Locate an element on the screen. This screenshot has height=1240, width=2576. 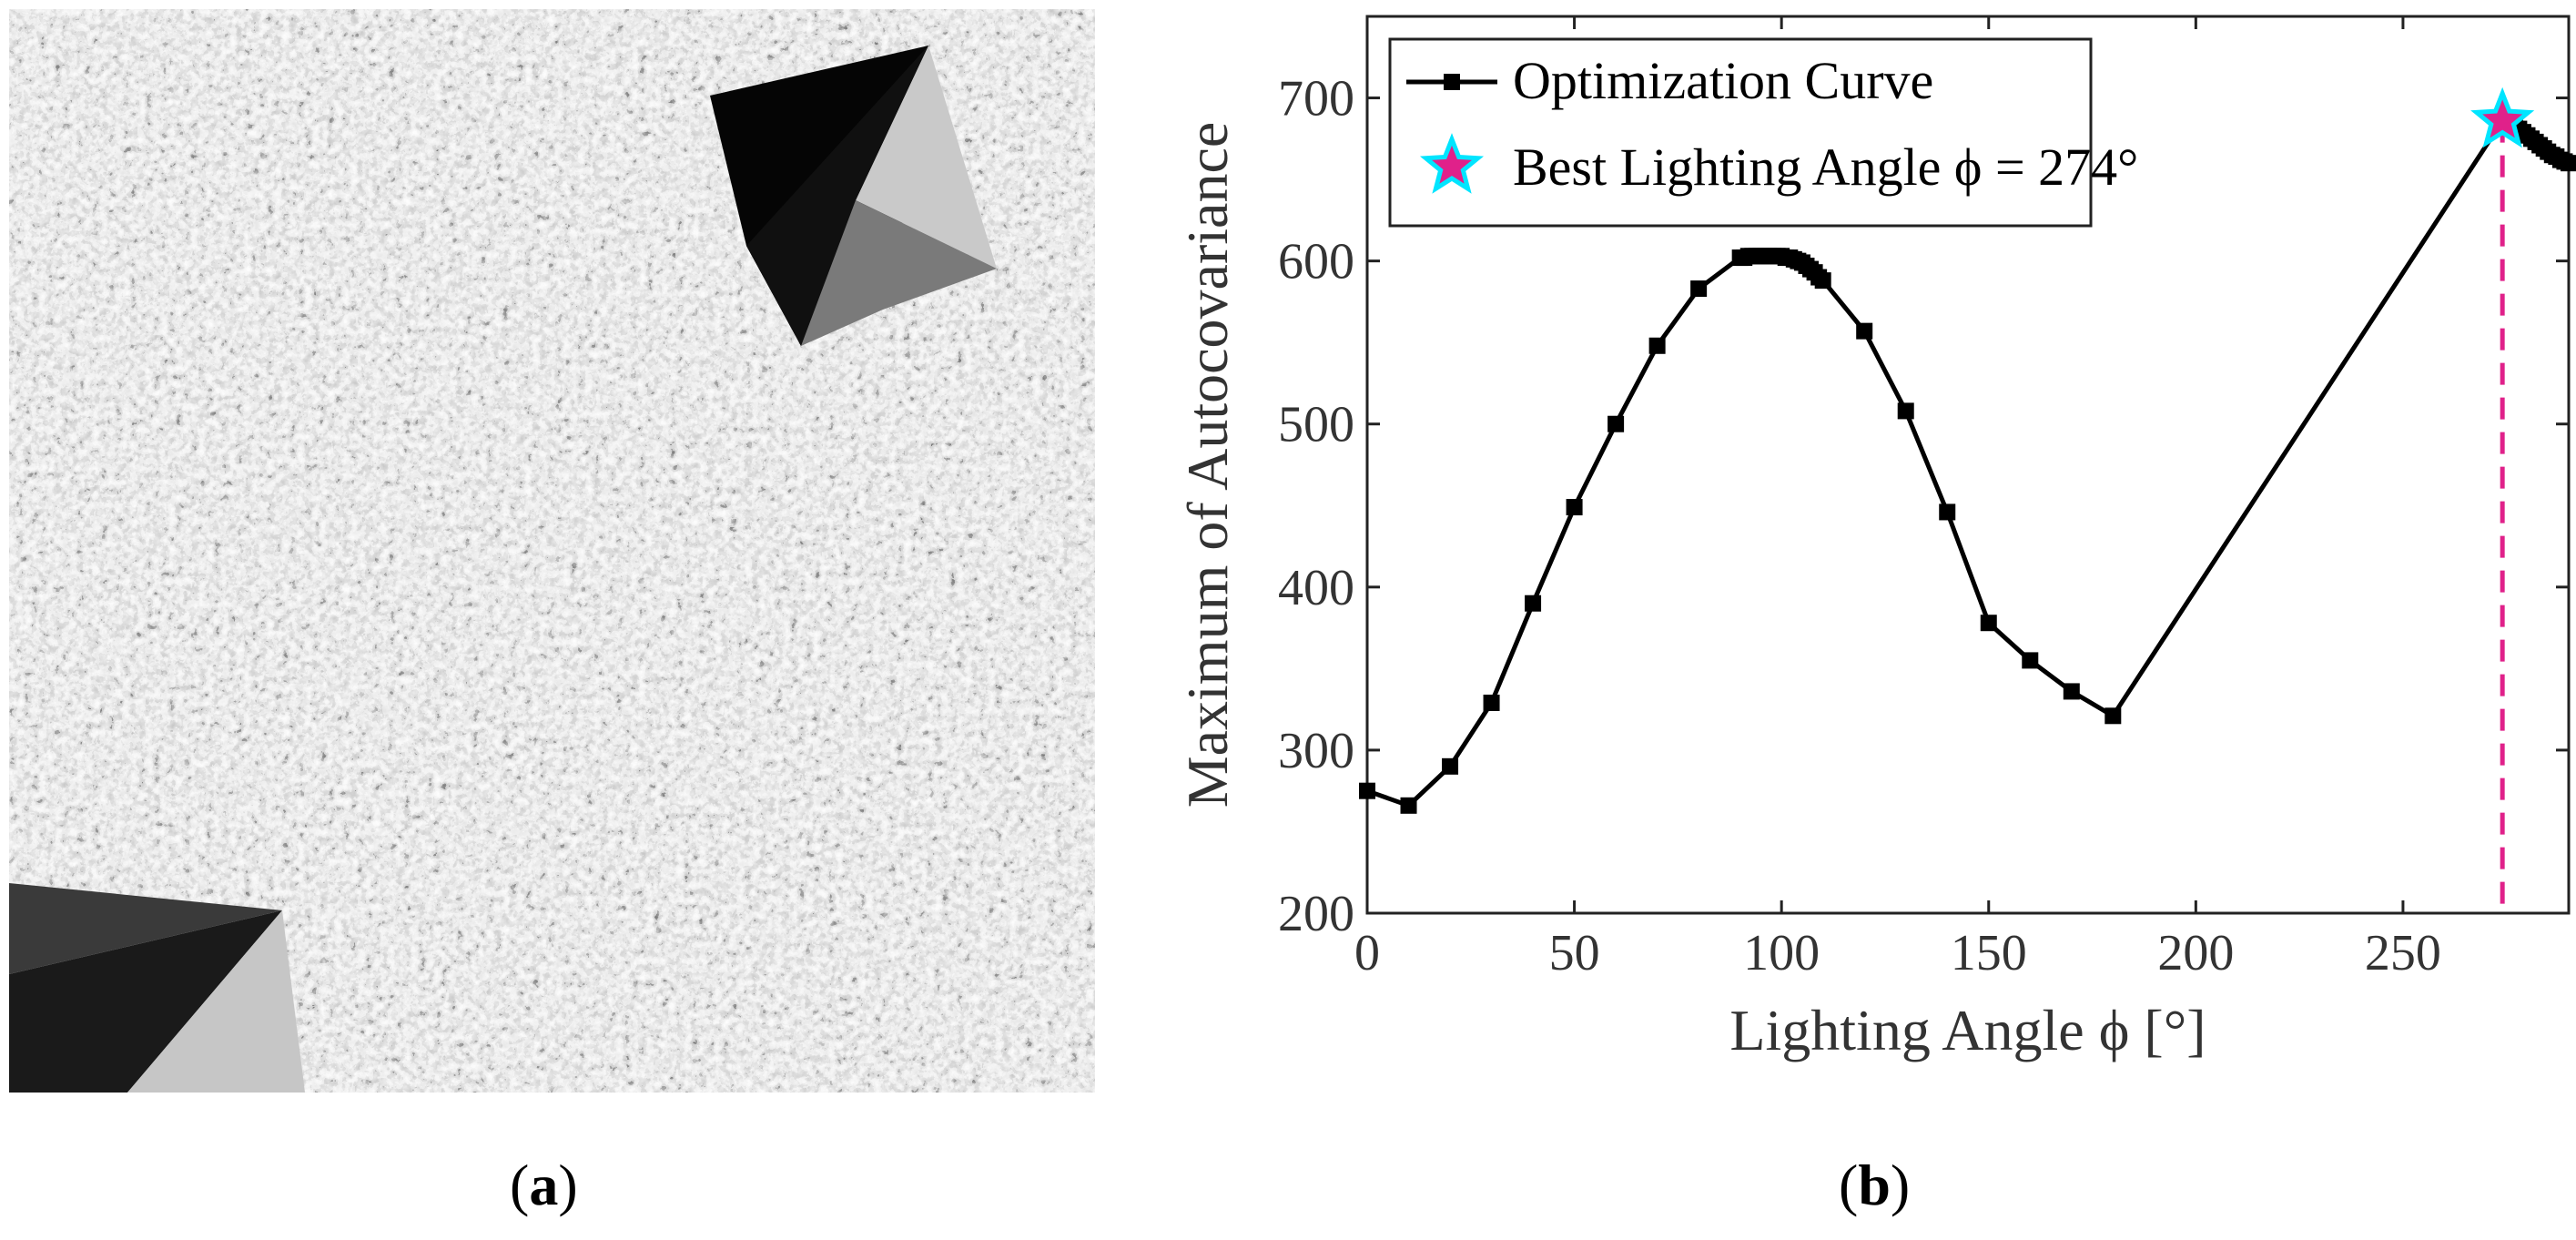
caption-a: (a) is located at coordinates (544, 1185).